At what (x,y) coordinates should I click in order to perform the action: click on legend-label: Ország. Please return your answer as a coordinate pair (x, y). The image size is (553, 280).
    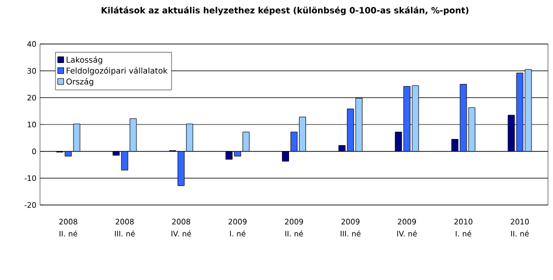
    Looking at the image, I should click on (80, 82).